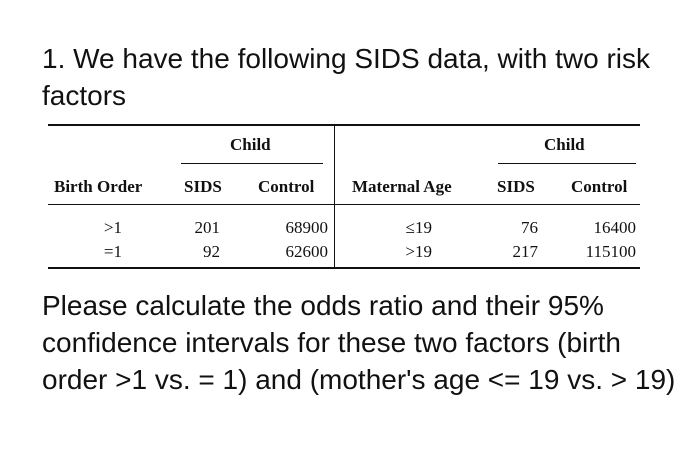  I want to click on birth-order-row-1-sids: 201, so click(207, 227).